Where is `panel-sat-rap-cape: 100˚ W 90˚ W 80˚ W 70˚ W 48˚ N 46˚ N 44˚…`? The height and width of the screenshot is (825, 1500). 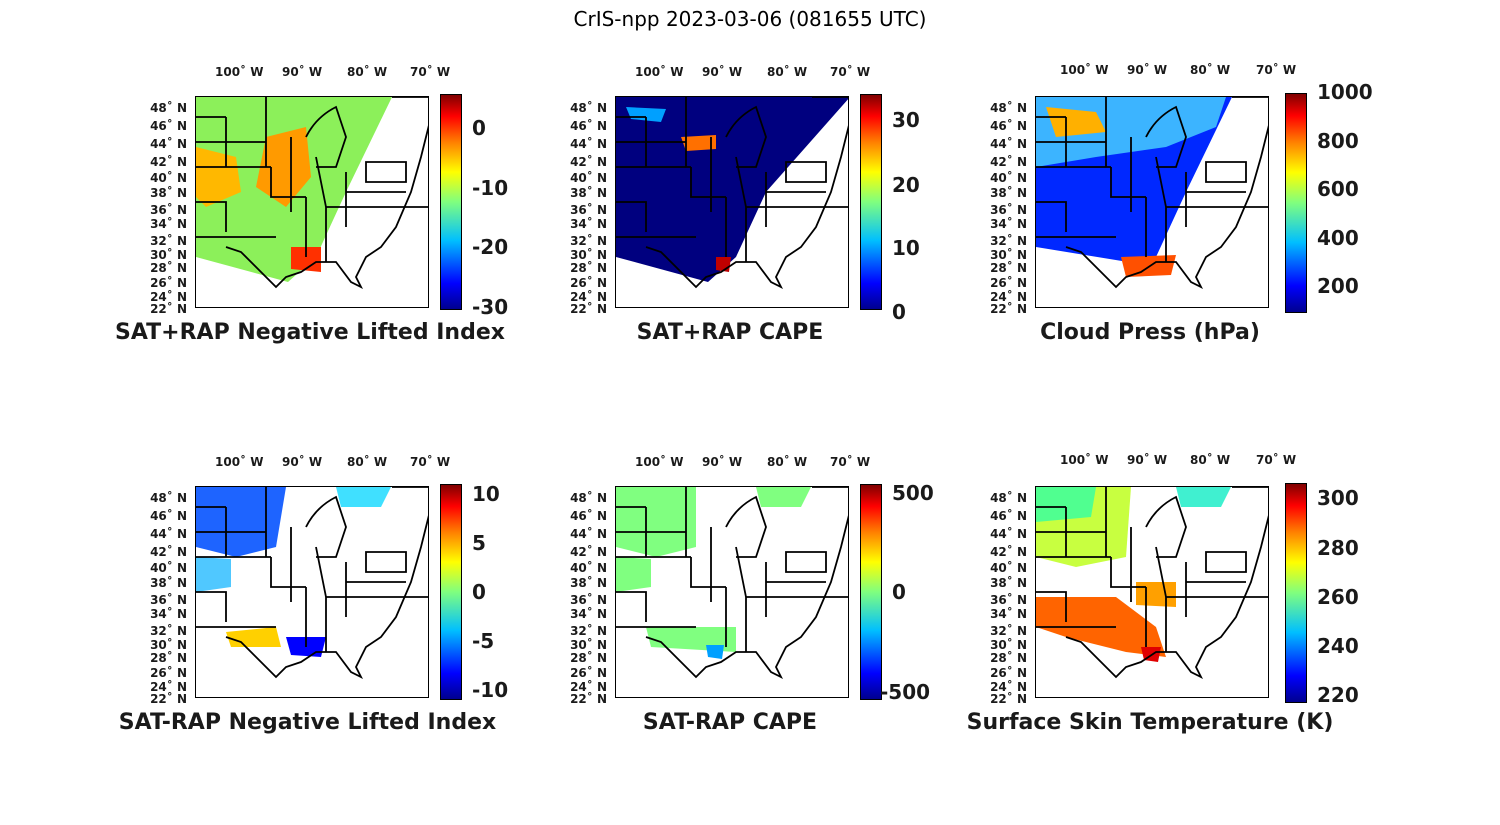 panel-sat-rap-cape: 100˚ W 90˚ W 80˚ W 70˚ W 48˚ N 46˚ N 44˚… is located at coordinates (720, 210).